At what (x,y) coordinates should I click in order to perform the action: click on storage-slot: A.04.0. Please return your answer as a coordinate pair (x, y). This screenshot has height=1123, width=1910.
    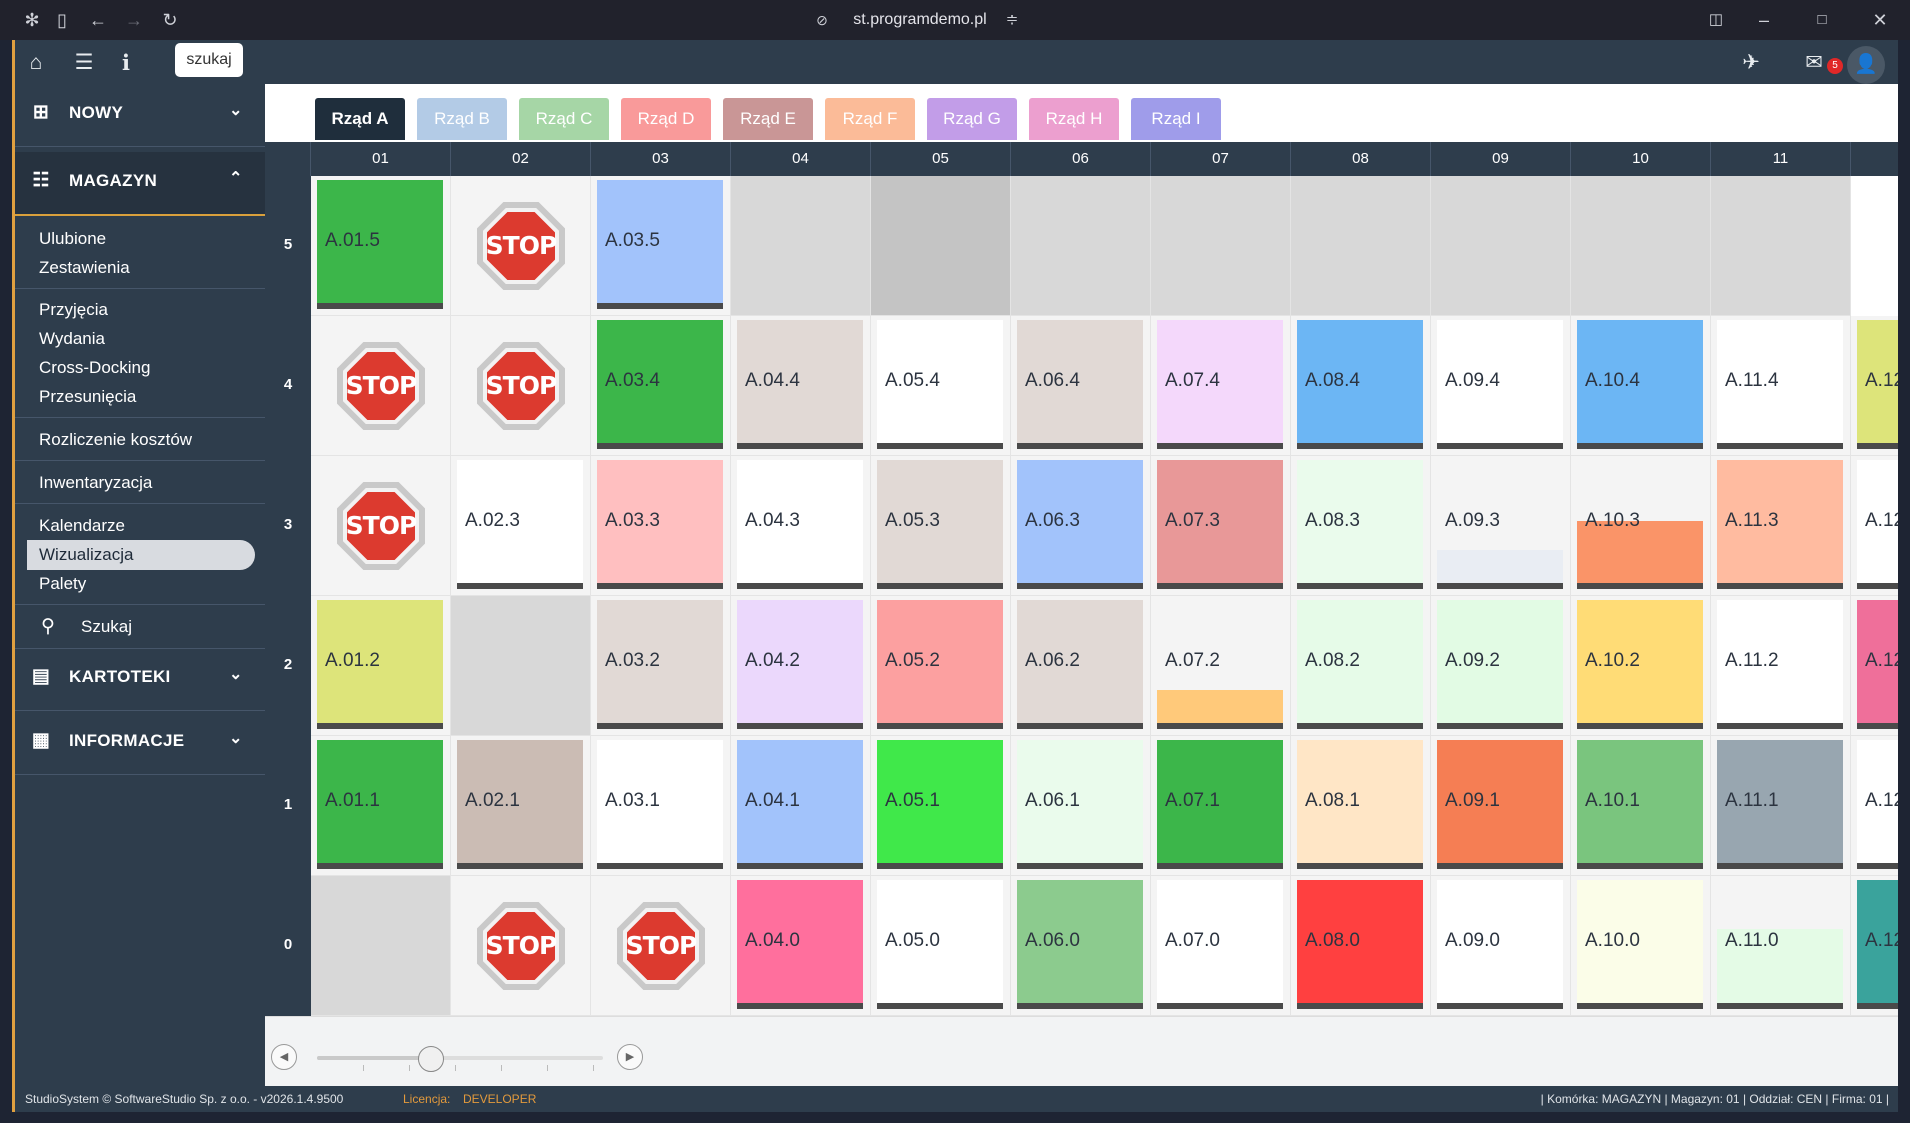
    Looking at the image, I should click on (800, 944).